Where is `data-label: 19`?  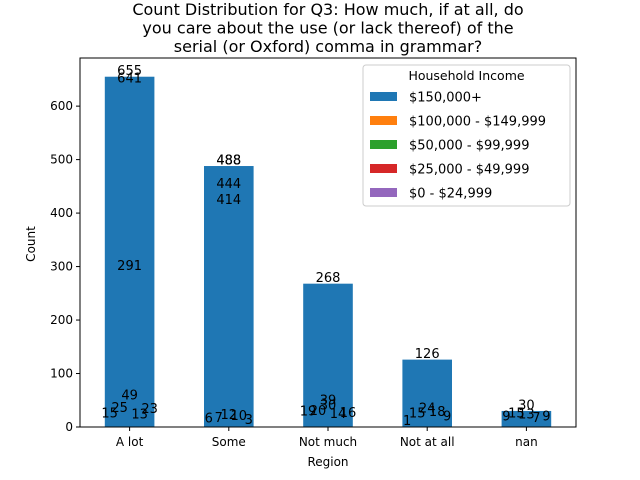
data-label: 19 is located at coordinates (308, 411).